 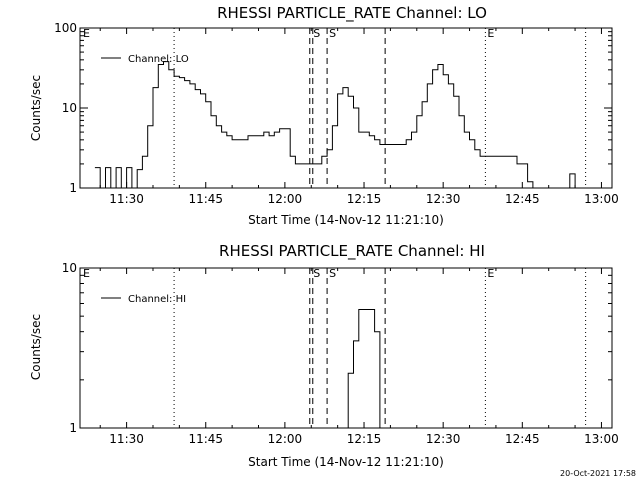 I want to click on lo-y-tick-label: 10, so click(x=69, y=108).